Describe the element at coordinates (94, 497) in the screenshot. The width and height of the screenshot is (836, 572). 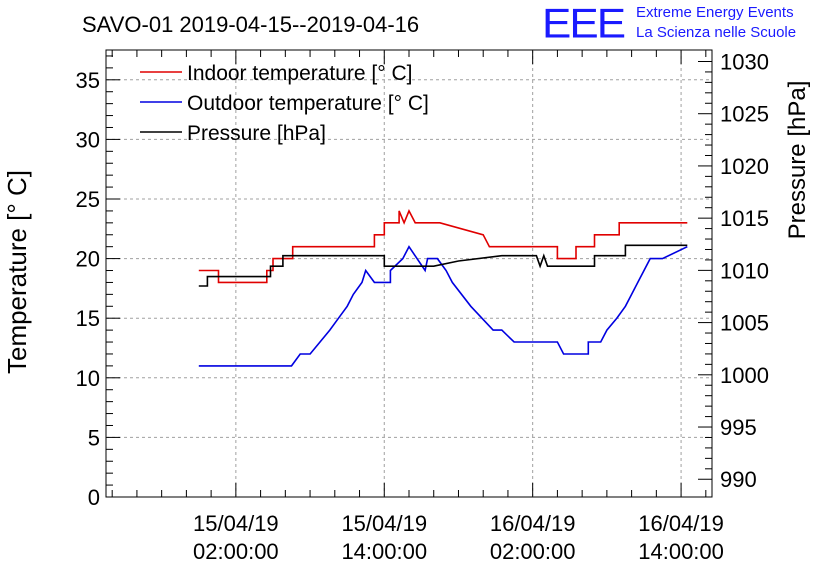
I see `y-tick-label-0: 0` at that location.